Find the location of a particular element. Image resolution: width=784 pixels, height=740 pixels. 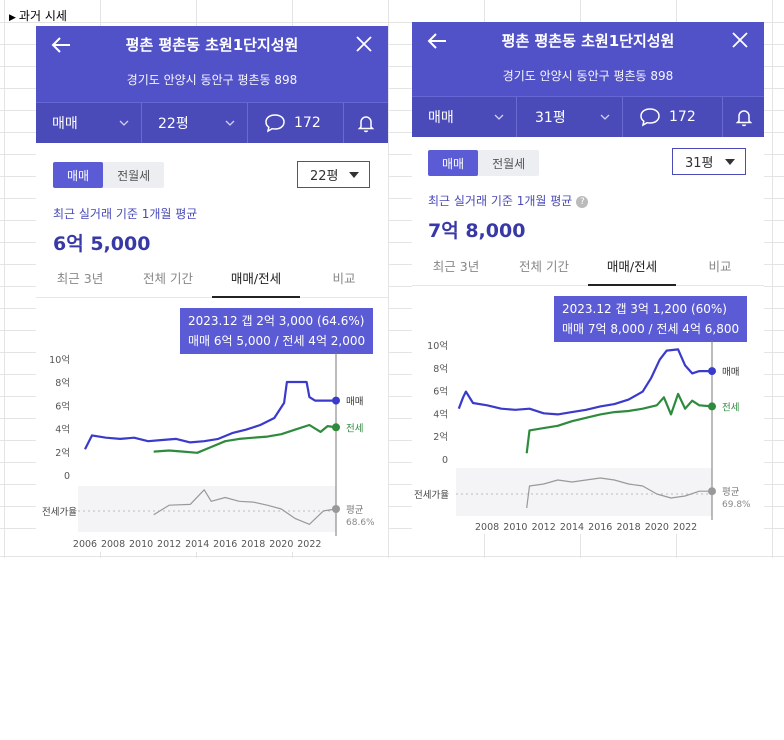

x-tick-label: 2006 is located at coordinates (85, 544).